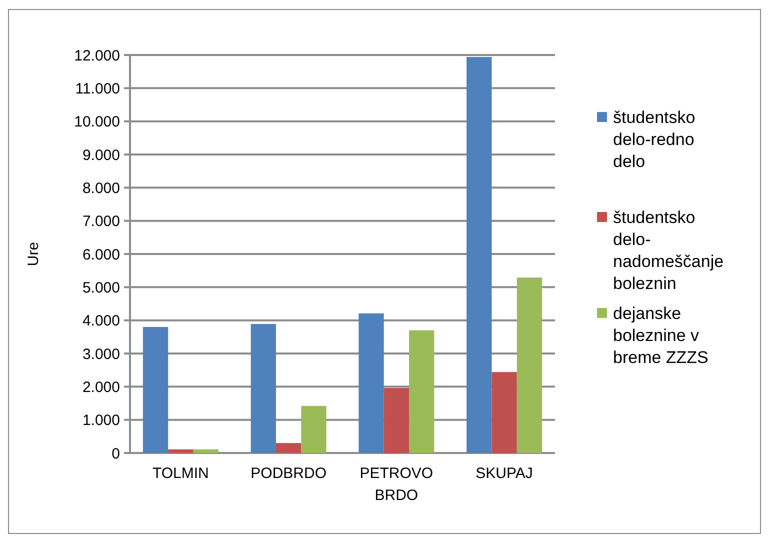 This screenshot has height=545, width=772. What do you see at coordinates (504, 473) in the screenshot?
I see `x-tick-label: SKUPAJ` at bounding box center [504, 473].